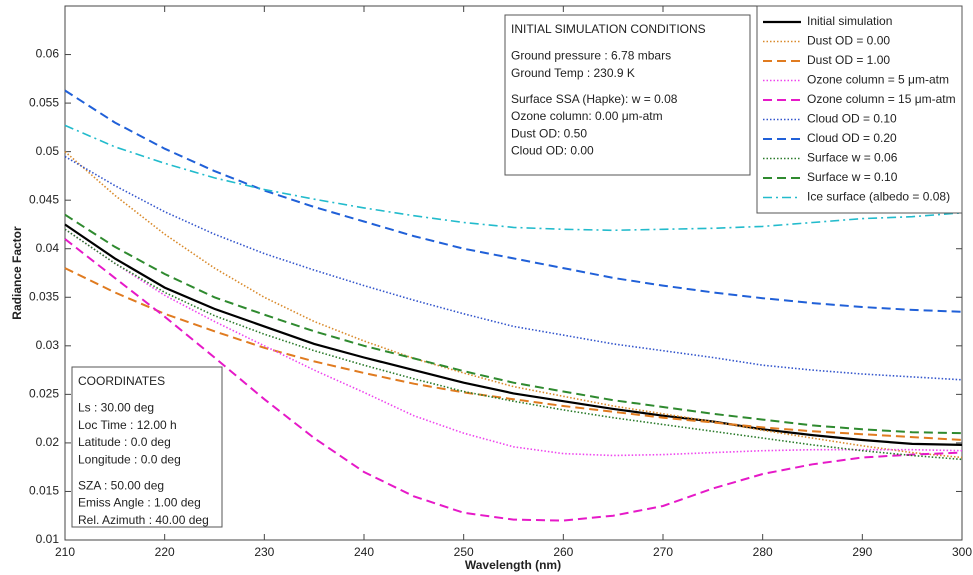 This screenshot has height=575, width=973. Describe the element at coordinates (608, 29) in the screenshot. I see `annotation-title: INITIAL SIMULATION CONDITIONS` at that location.